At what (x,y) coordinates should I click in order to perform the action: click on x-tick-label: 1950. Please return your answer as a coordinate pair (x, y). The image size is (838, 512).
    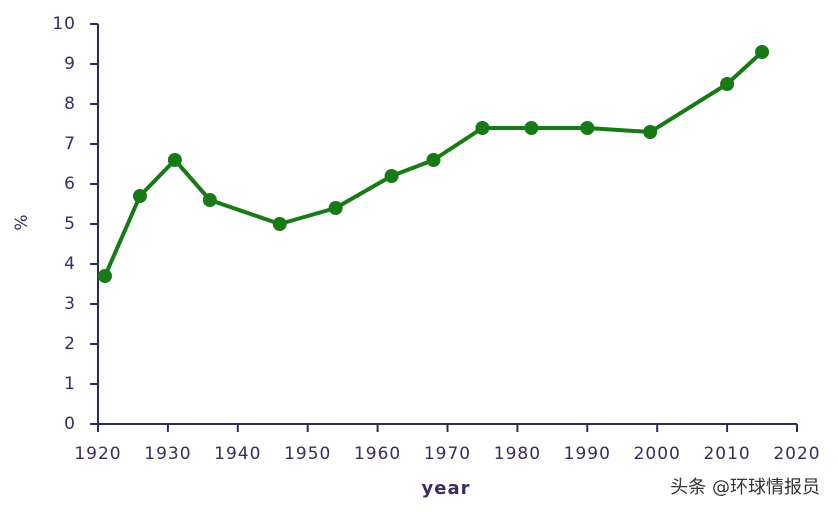
    Looking at the image, I should click on (307, 454).